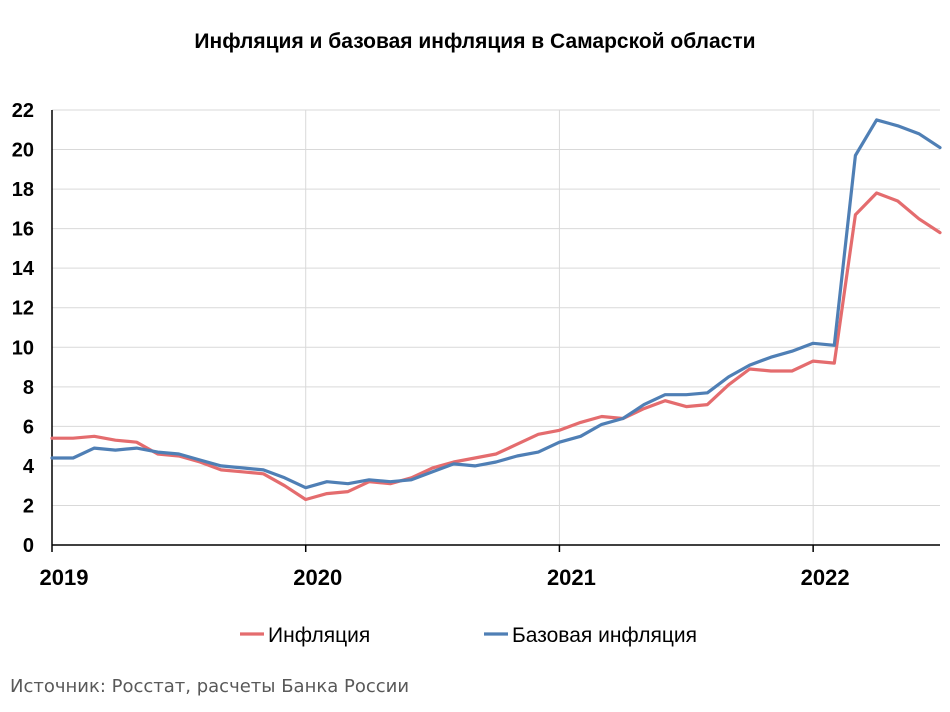 This screenshot has width=950, height=712. What do you see at coordinates (23, 230) in the screenshot?
I see `y-tick-label: 16` at bounding box center [23, 230].